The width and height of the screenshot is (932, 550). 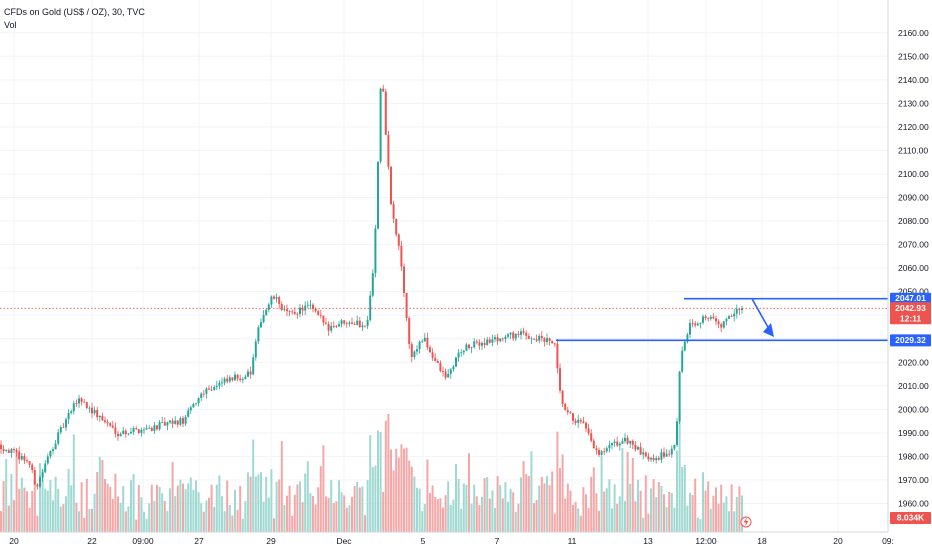 I want to click on price-tick-label: 2130.00, so click(x=913, y=103).